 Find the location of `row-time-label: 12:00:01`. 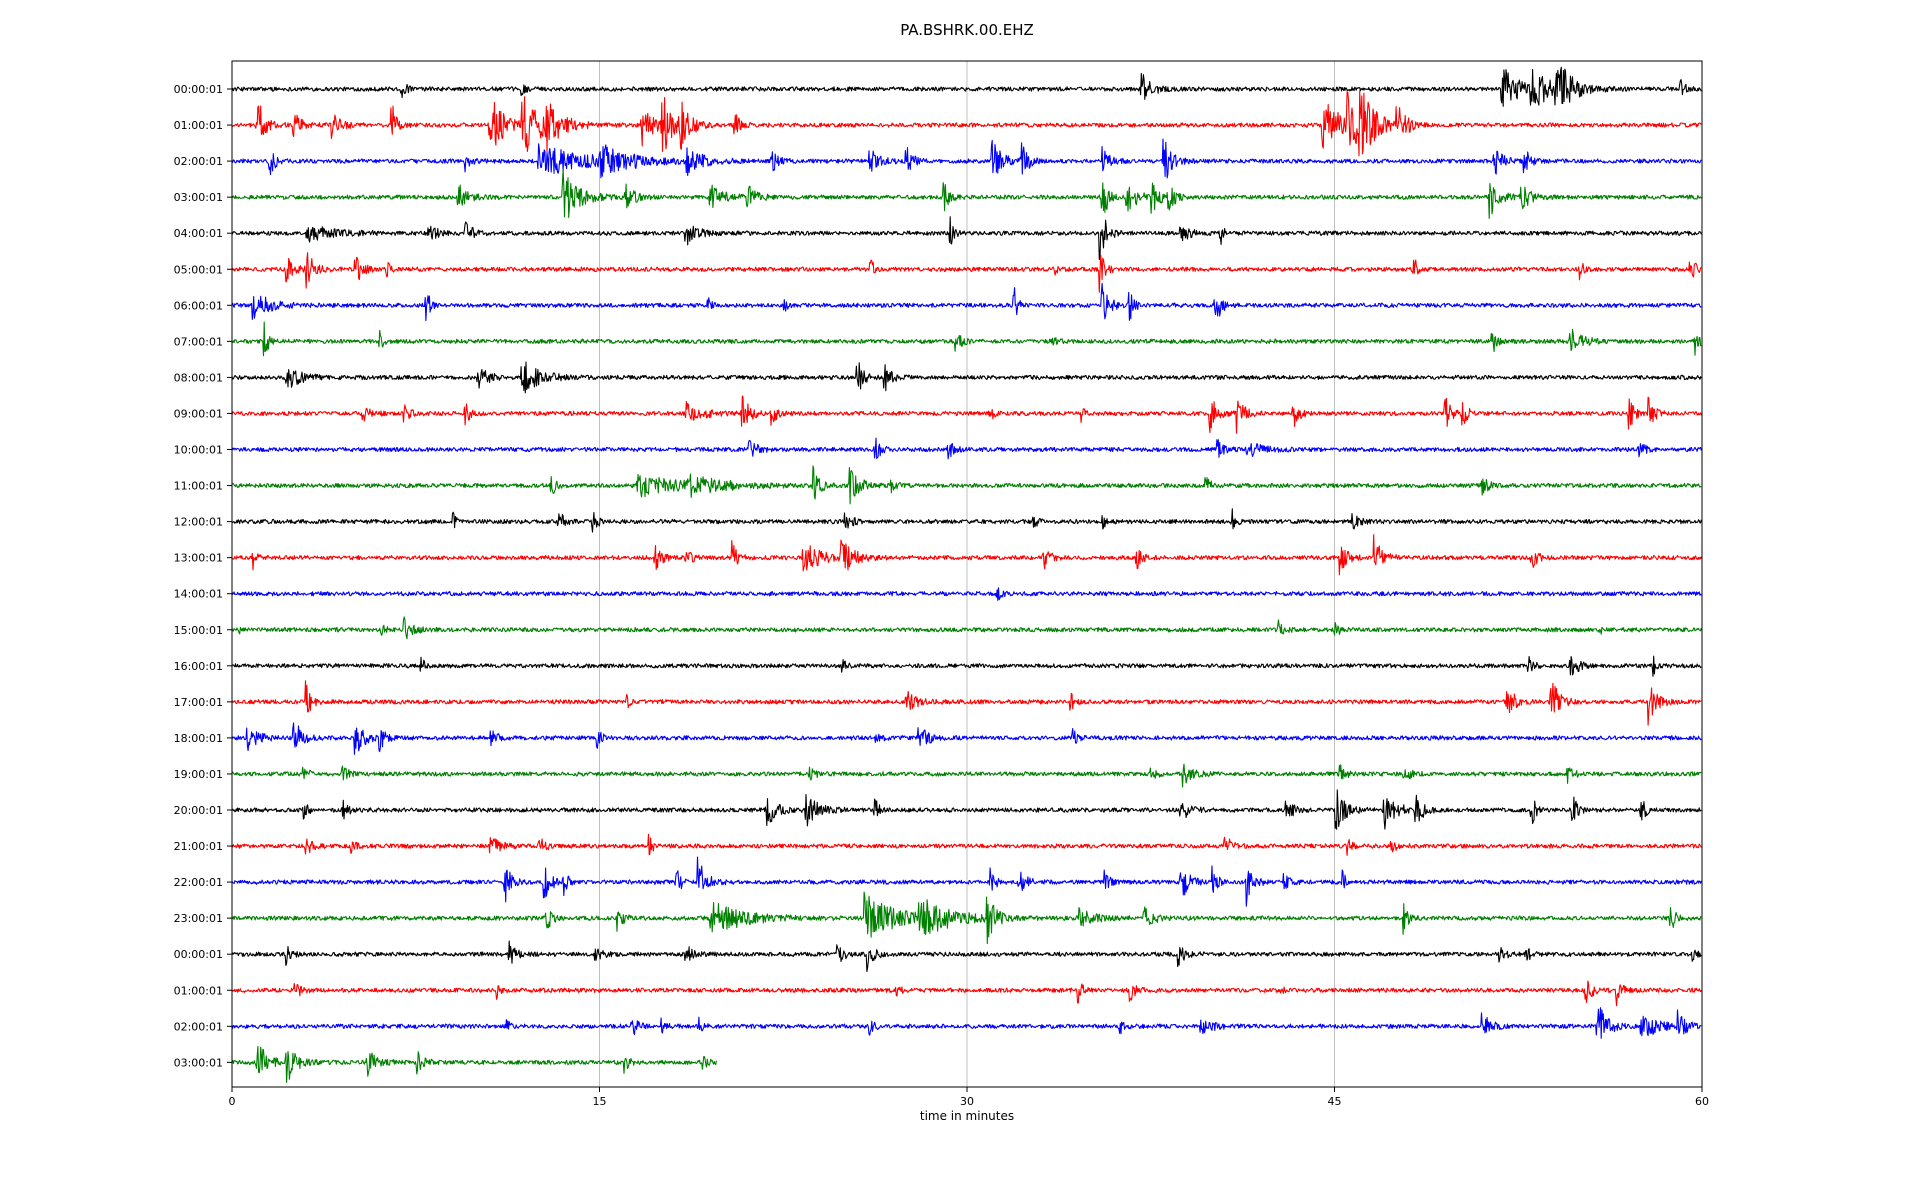

row-time-label: 12:00:01 is located at coordinates (198, 522).